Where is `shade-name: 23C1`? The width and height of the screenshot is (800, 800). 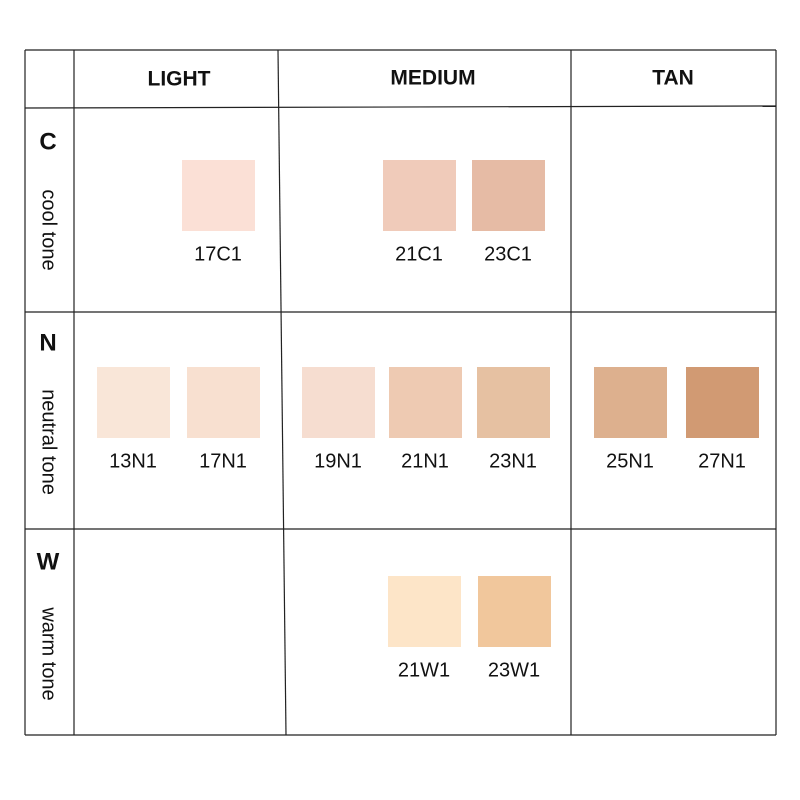
shade-name: 23C1 is located at coordinates (508, 254).